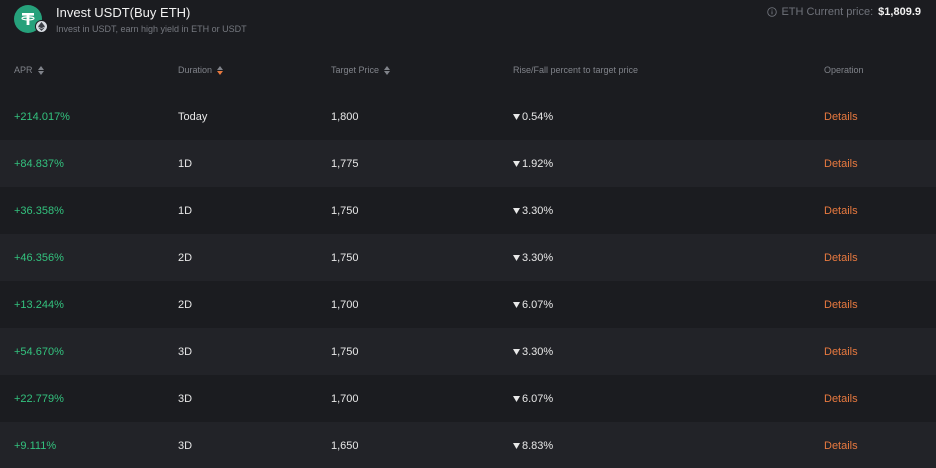 This screenshot has height=468, width=936. What do you see at coordinates (42, 116) in the screenshot?
I see `apr-cell: +214.017%` at bounding box center [42, 116].